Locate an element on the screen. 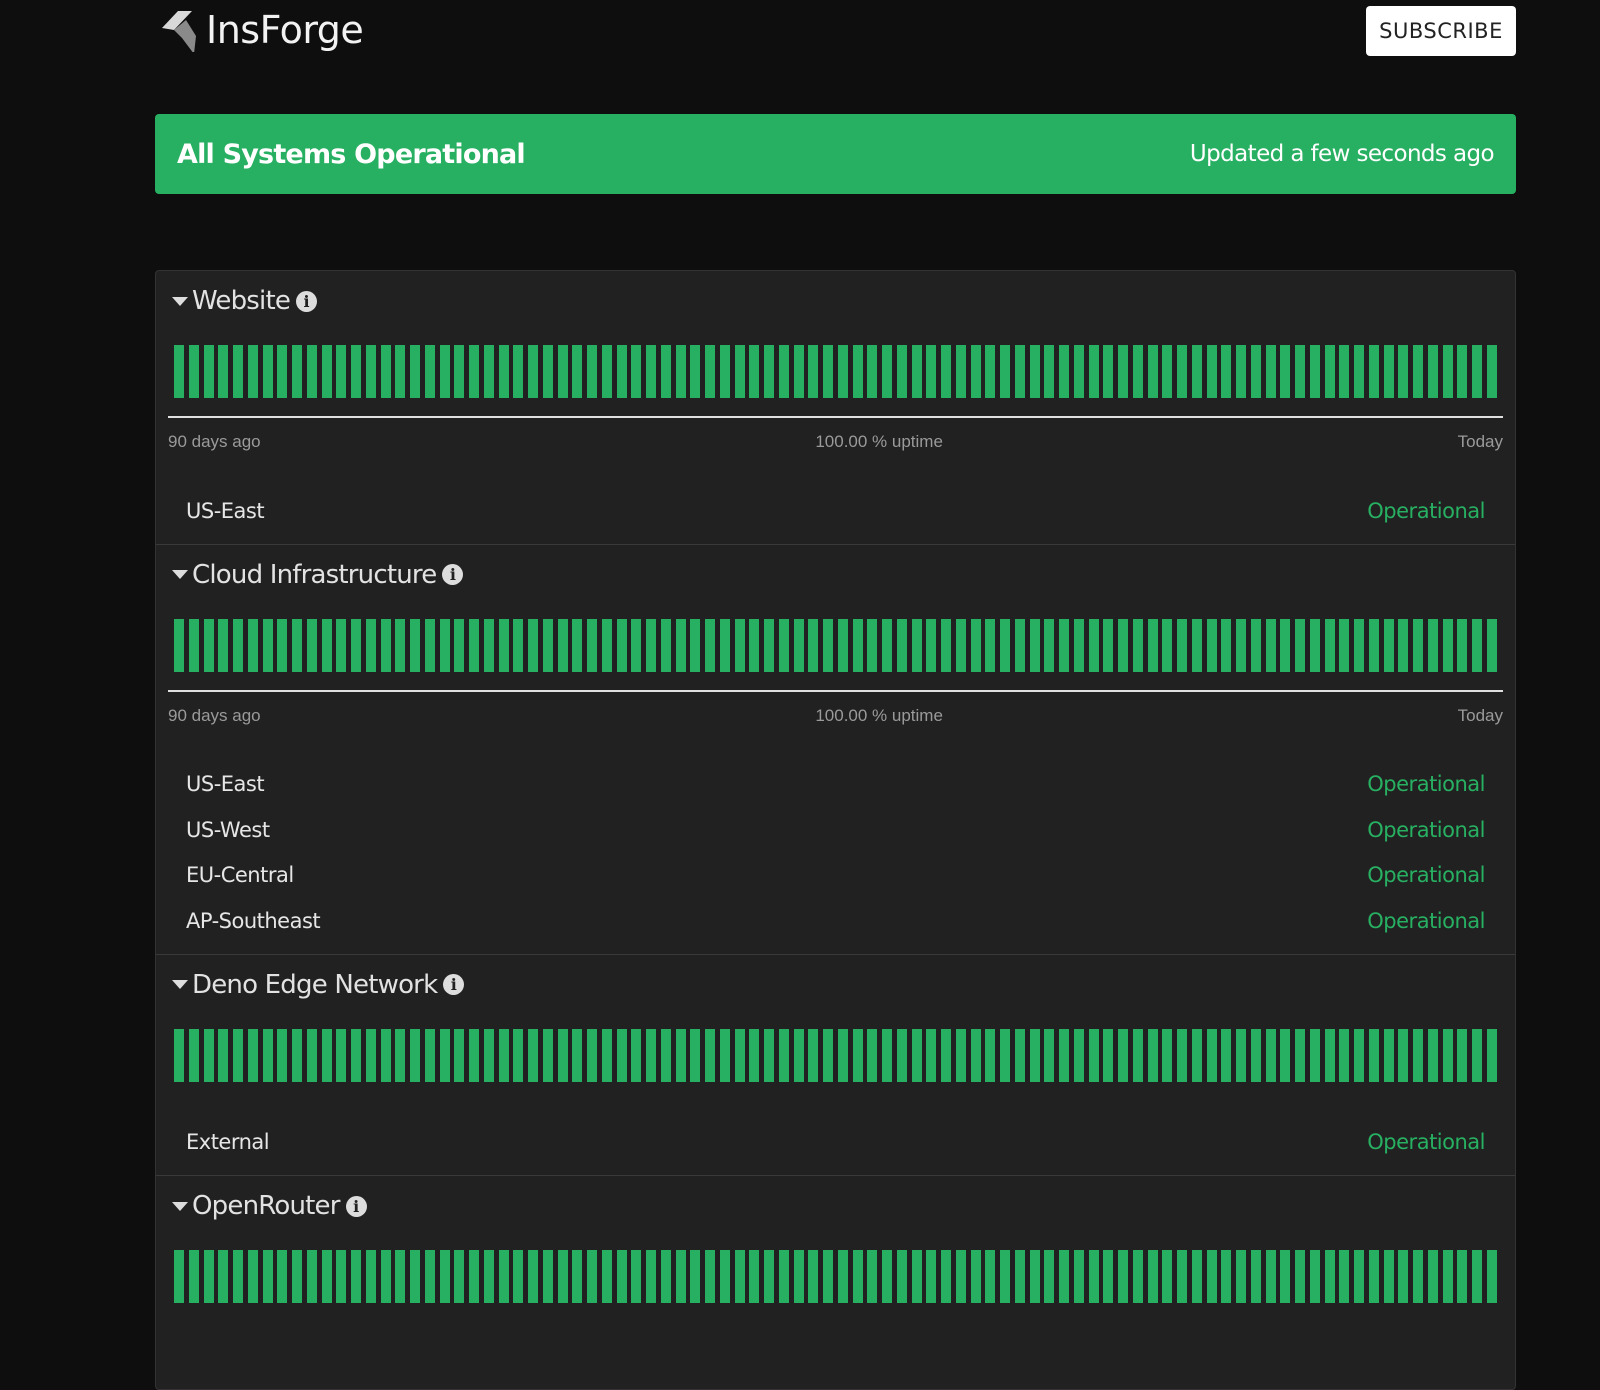 The image size is (1600, 1390). subscribe-button: SUBSCRIBE is located at coordinates (1441, 31).